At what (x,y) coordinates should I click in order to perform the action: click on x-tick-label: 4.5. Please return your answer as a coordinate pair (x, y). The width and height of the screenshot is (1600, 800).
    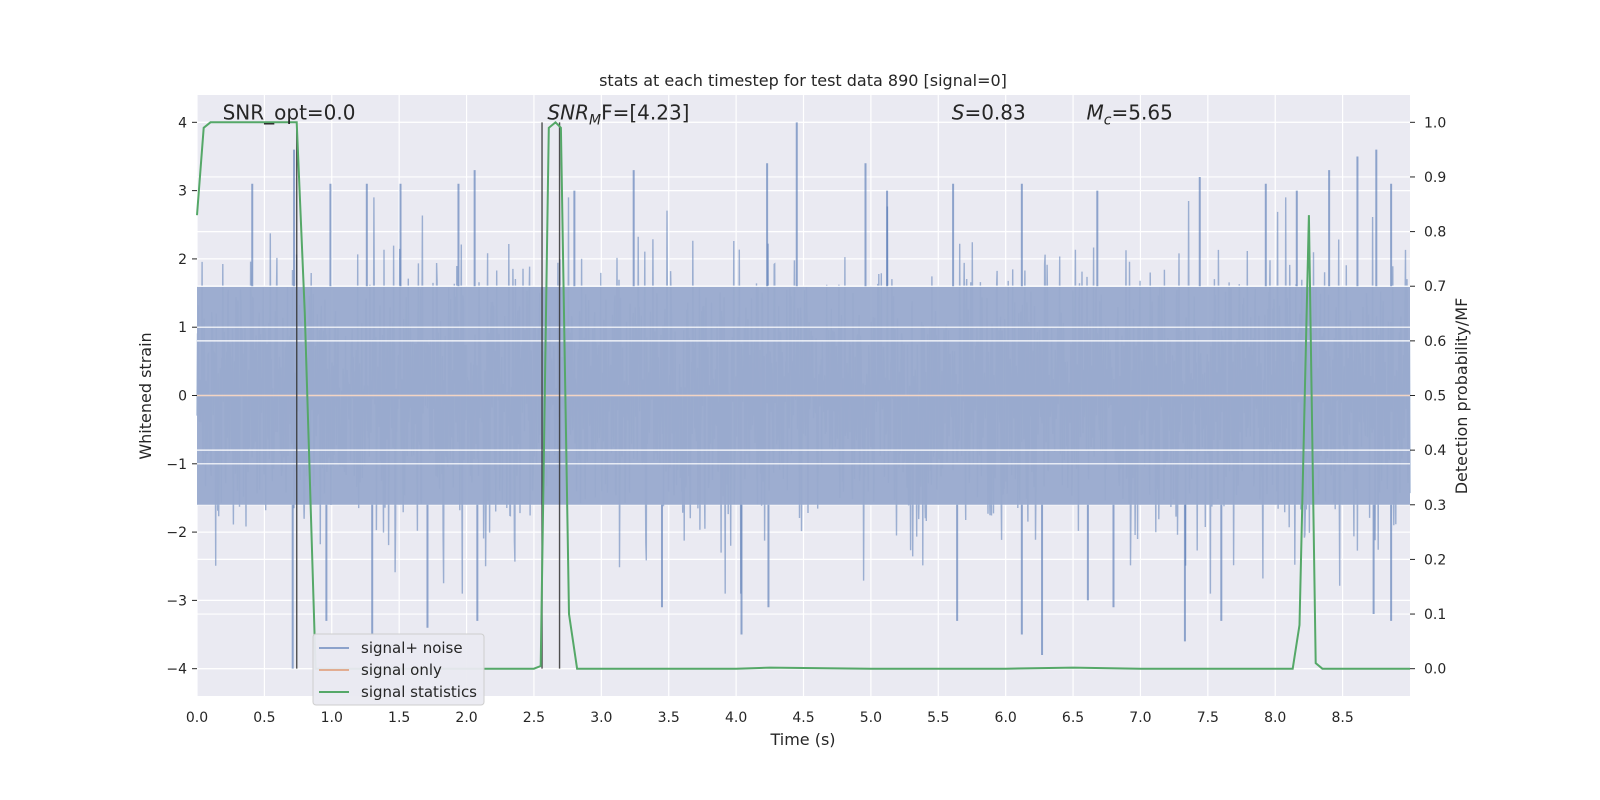
    Looking at the image, I should click on (803, 718).